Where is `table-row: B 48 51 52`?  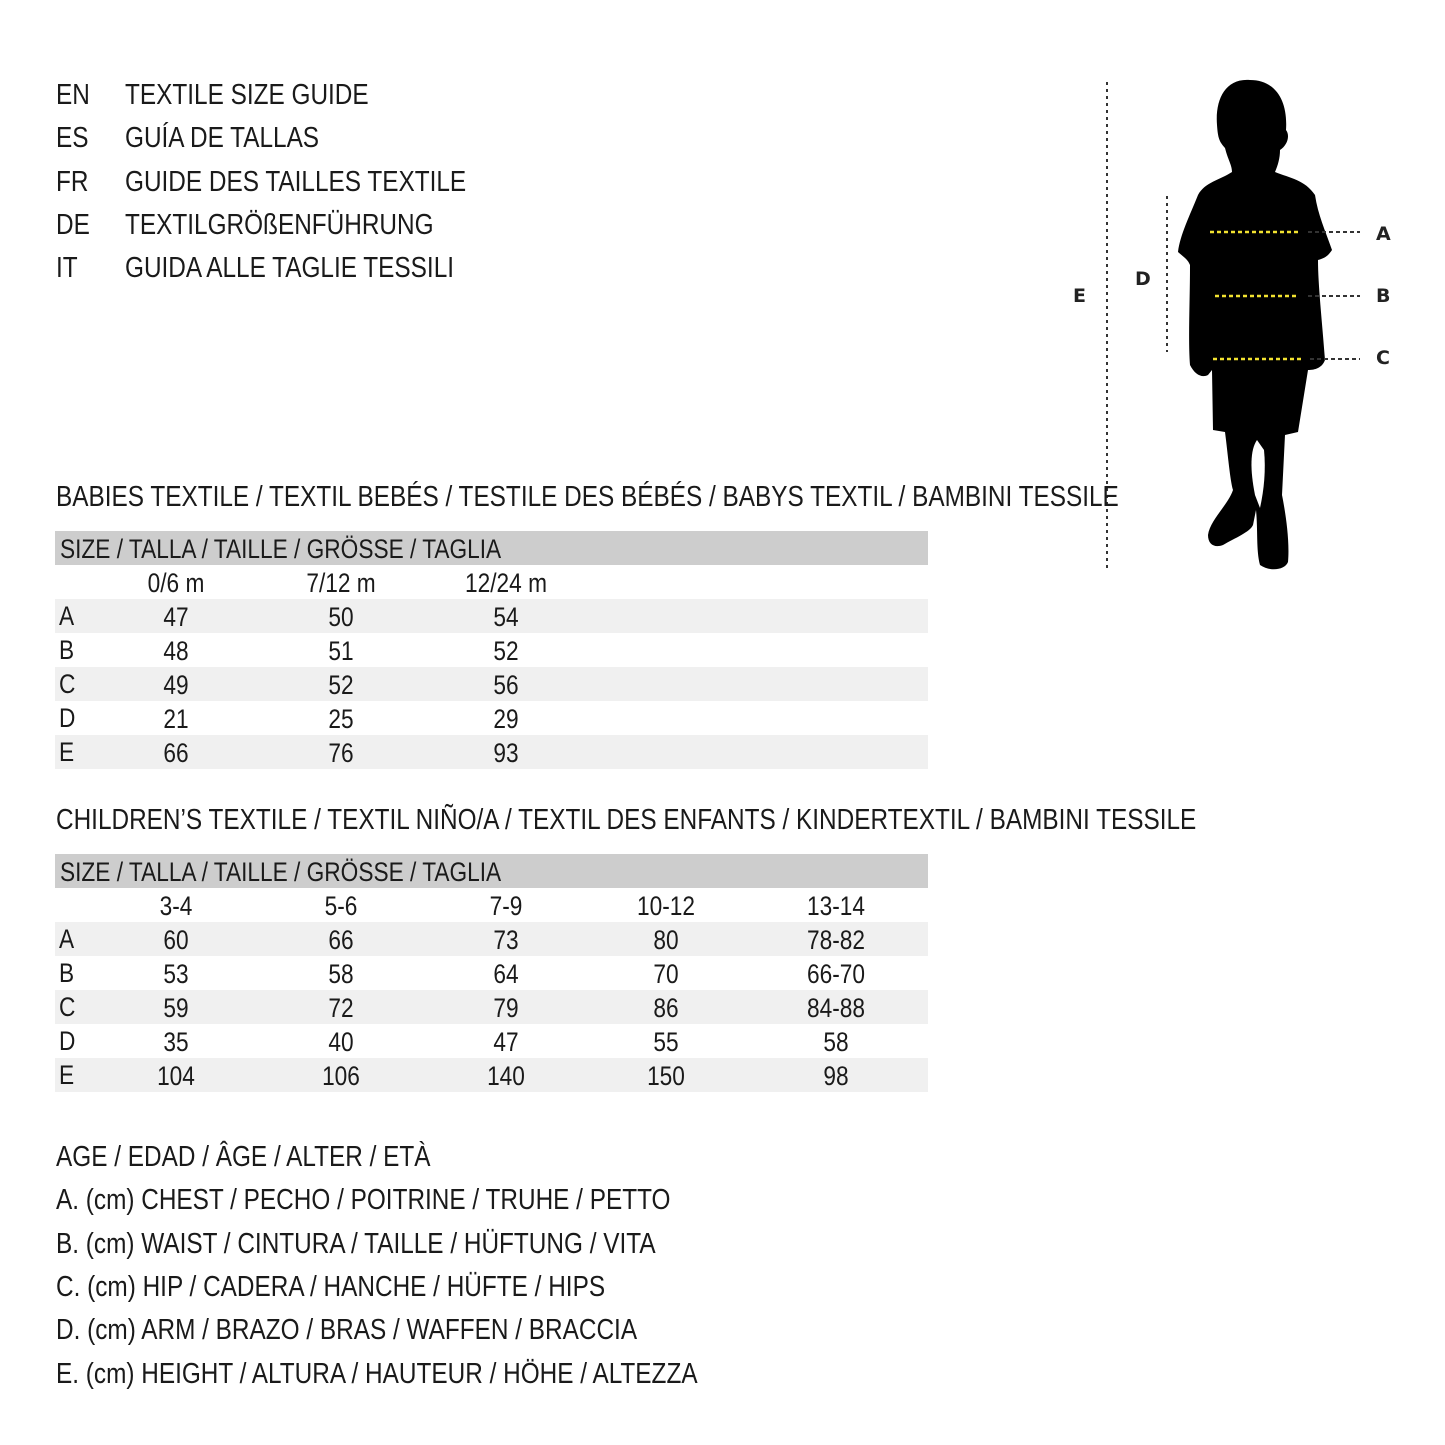 table-row: B 48 51 52 is located at coordinates (491, 650).